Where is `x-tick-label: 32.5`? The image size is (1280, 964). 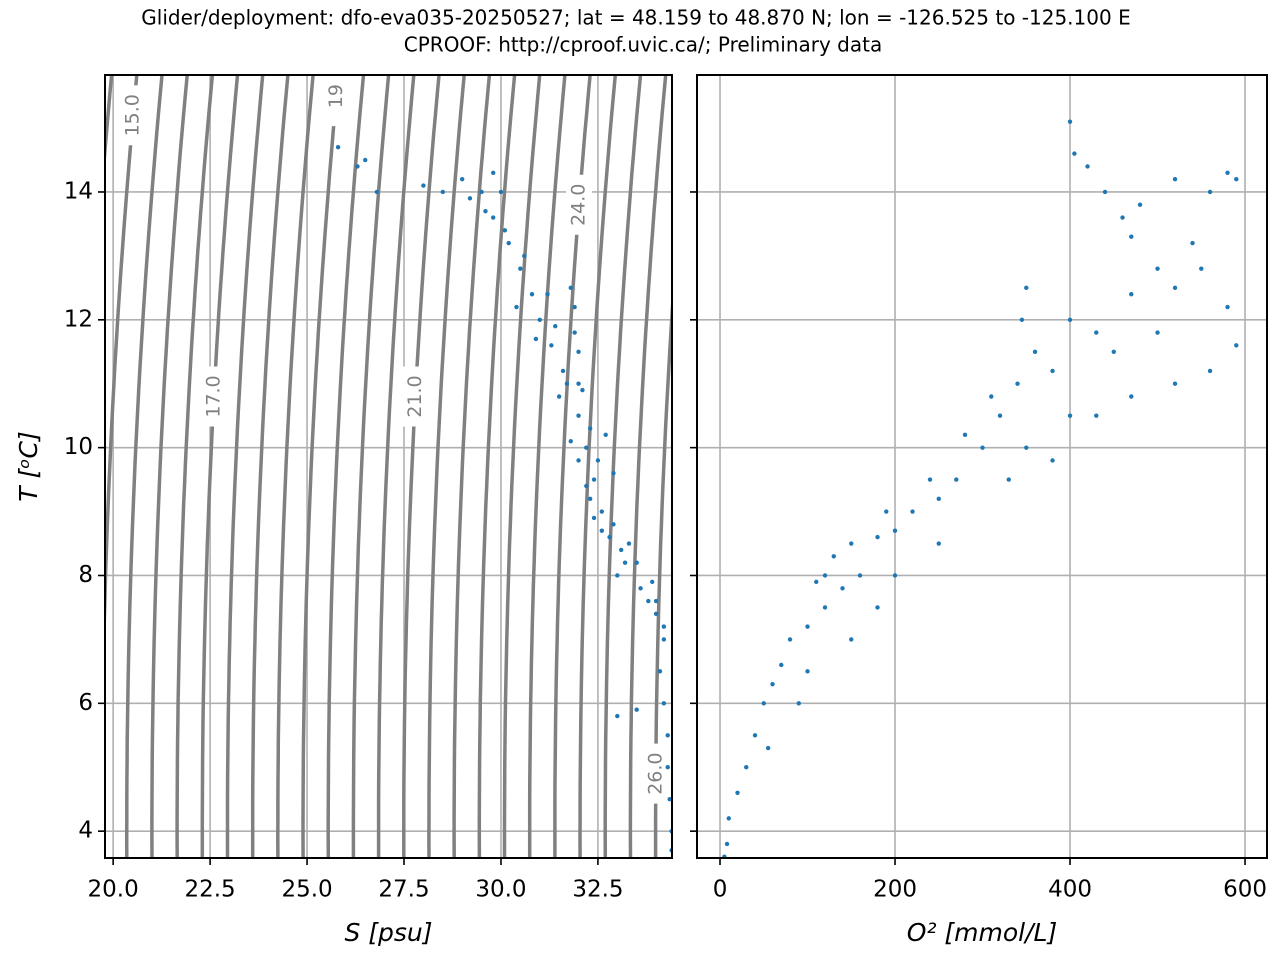
x-tick-label: 32.5 is located at coordinates (597, 890).